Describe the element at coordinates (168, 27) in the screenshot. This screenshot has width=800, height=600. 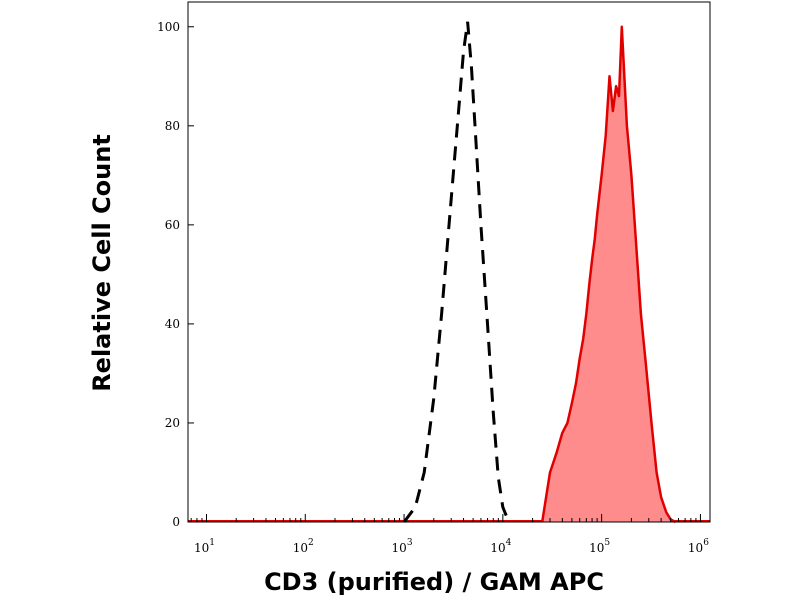
I see `y-tick-label: 100` at that location.